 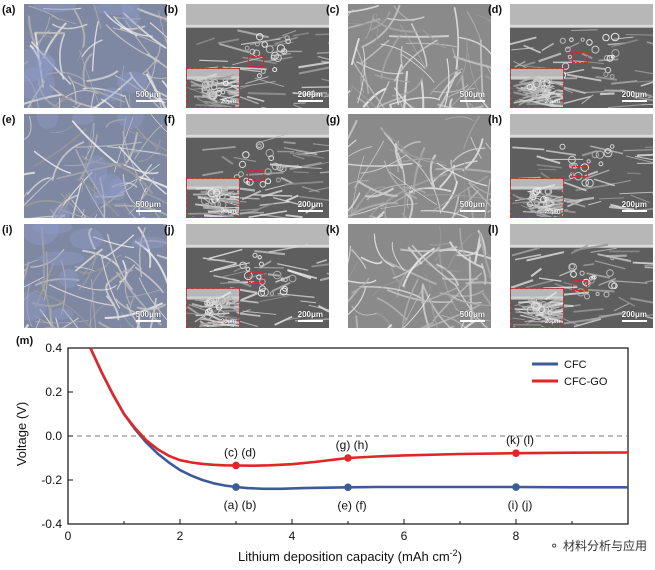 What do you see at coordinates (575, 365) in the screenshot?
I see `legend-label: CFC` at bounding box center [575, 365].